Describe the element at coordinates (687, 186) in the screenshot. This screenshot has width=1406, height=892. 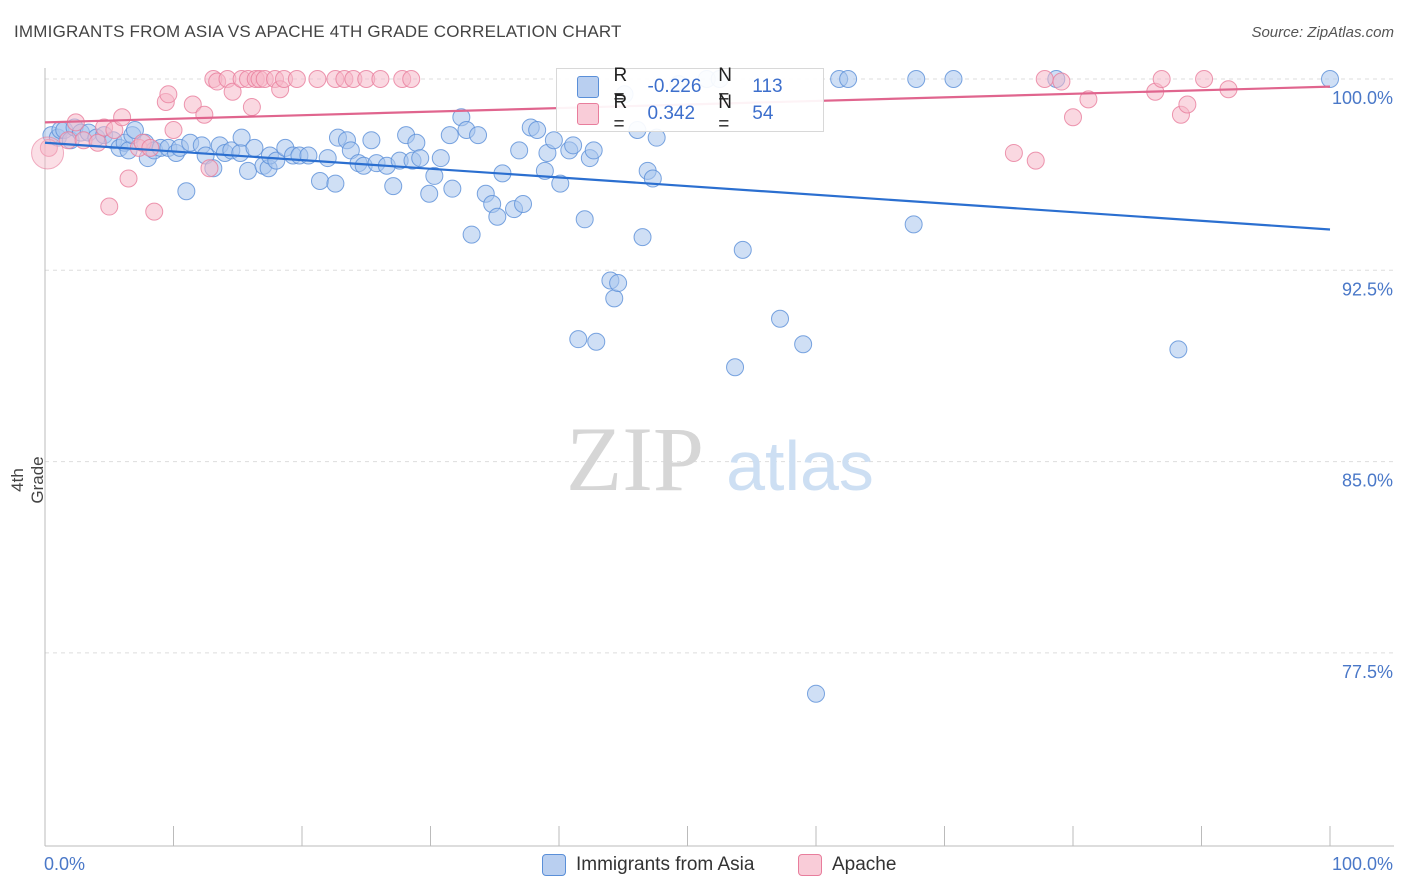
I see `trend-line-asia` at that location.